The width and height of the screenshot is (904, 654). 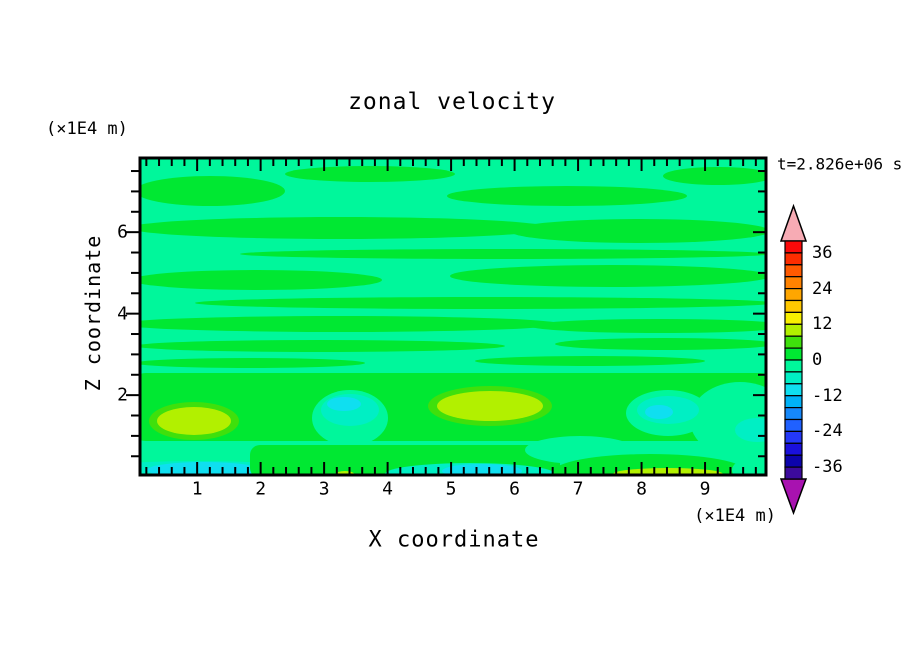 I want to click on colorbar-tick-label: 0, so click(x=817, y=360).